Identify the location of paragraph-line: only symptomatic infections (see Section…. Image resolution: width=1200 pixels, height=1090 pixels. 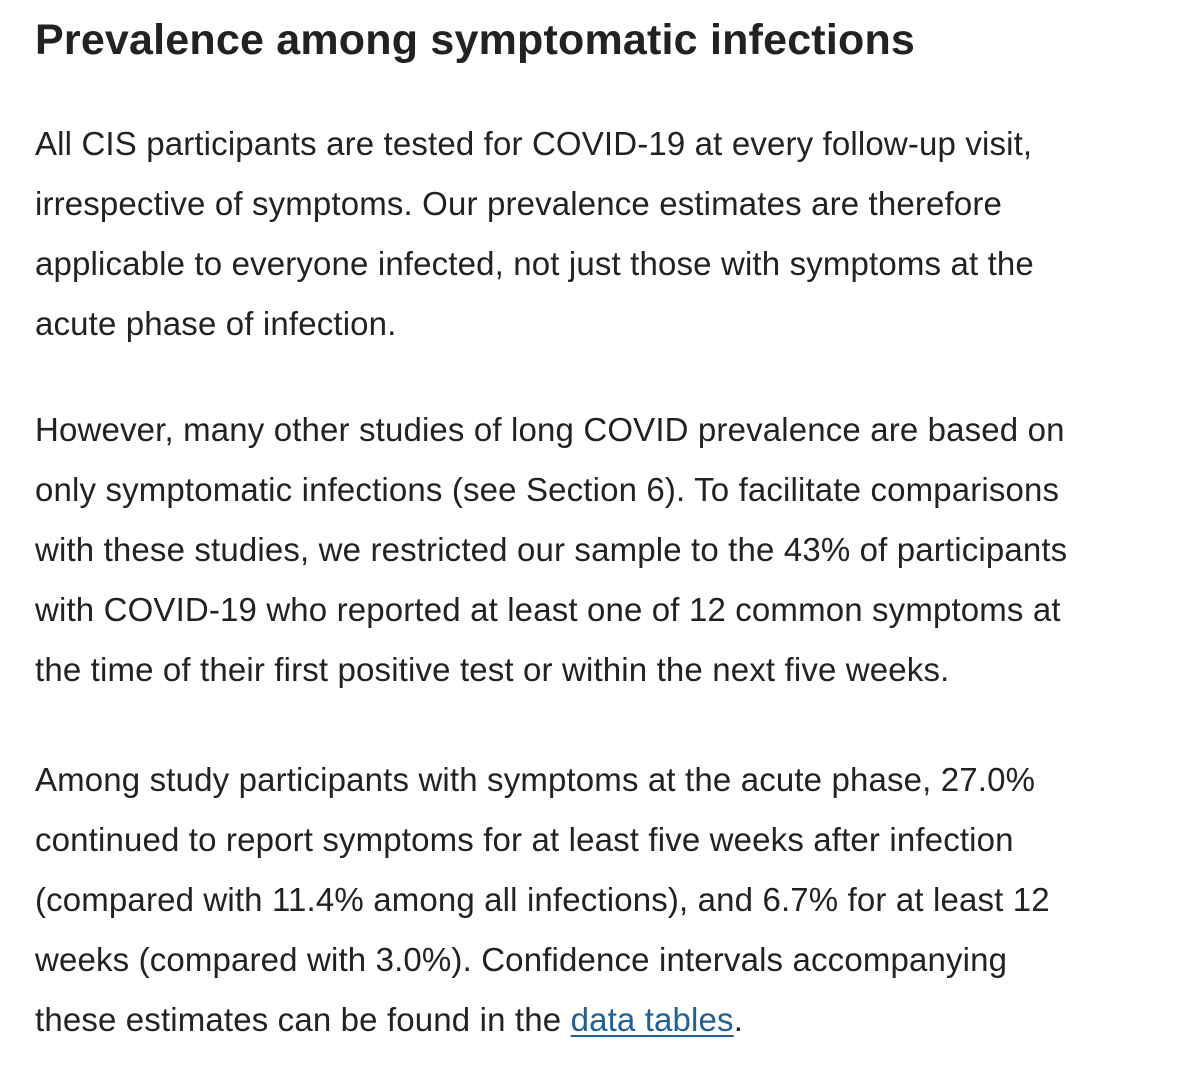
(547, 489).